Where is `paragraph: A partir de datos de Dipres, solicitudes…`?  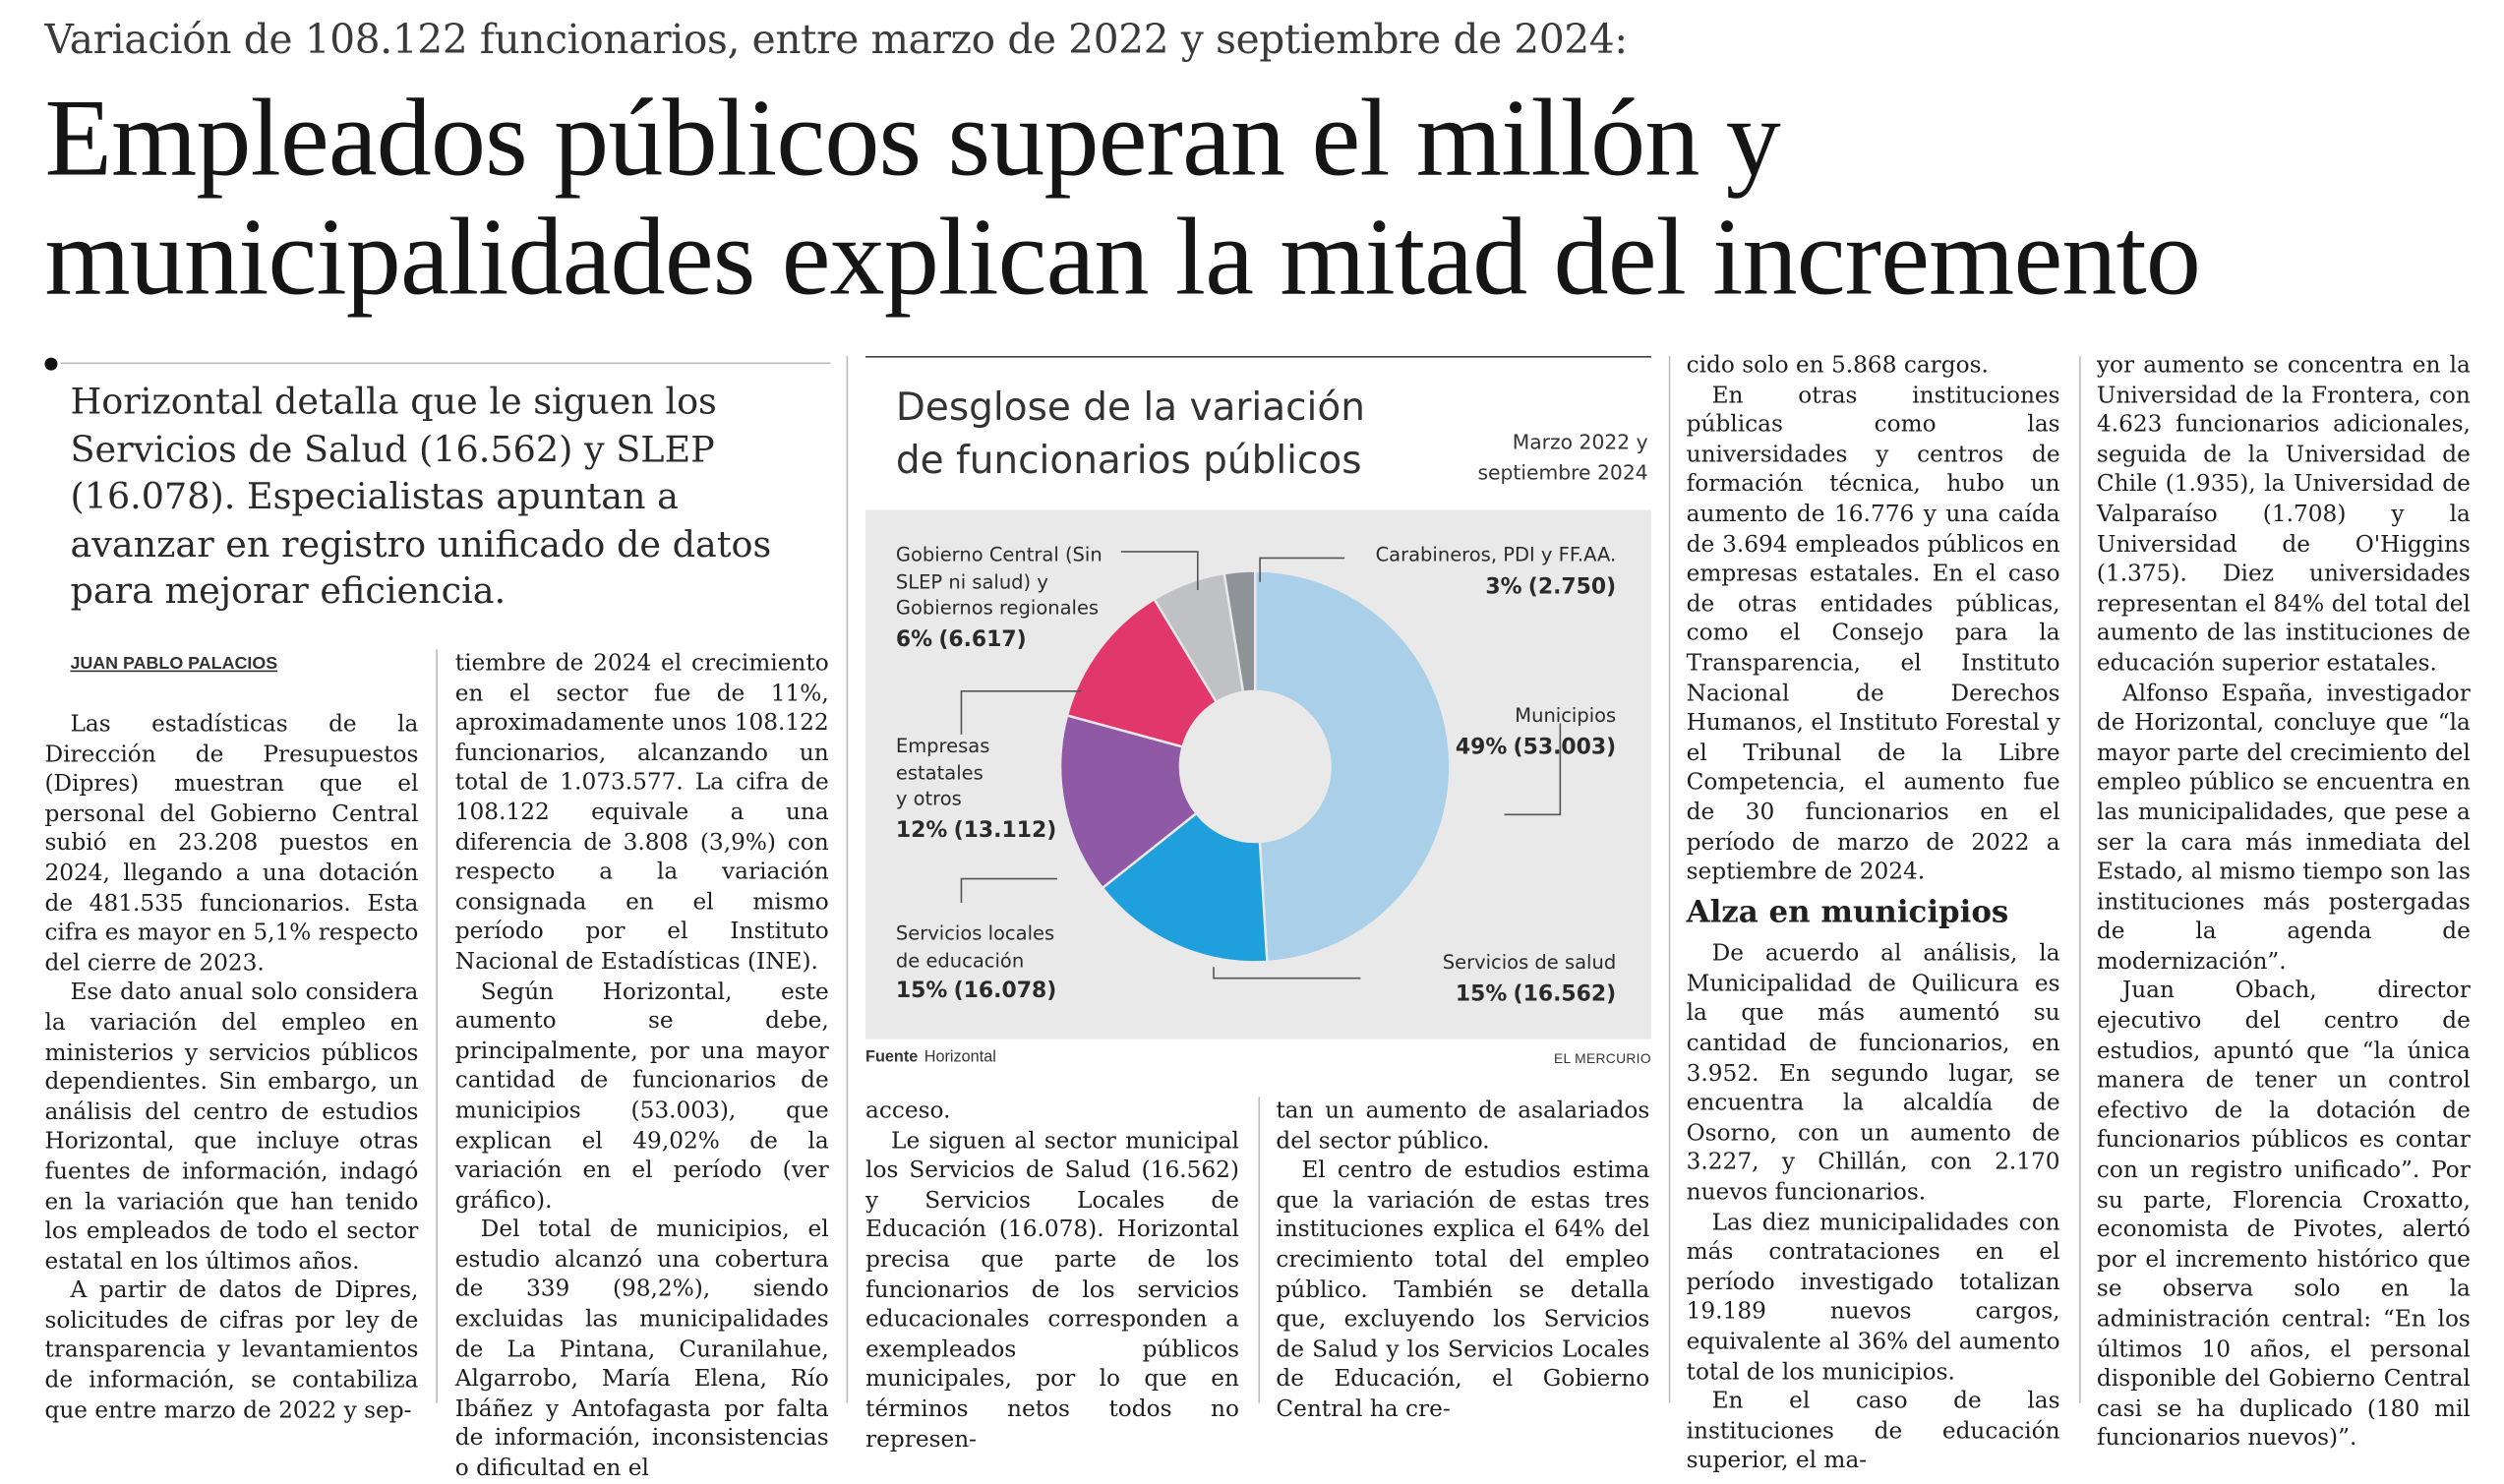
paragraph: A partir de datos de Dipres, solicitudes… is located at coordinates (231, 1351).